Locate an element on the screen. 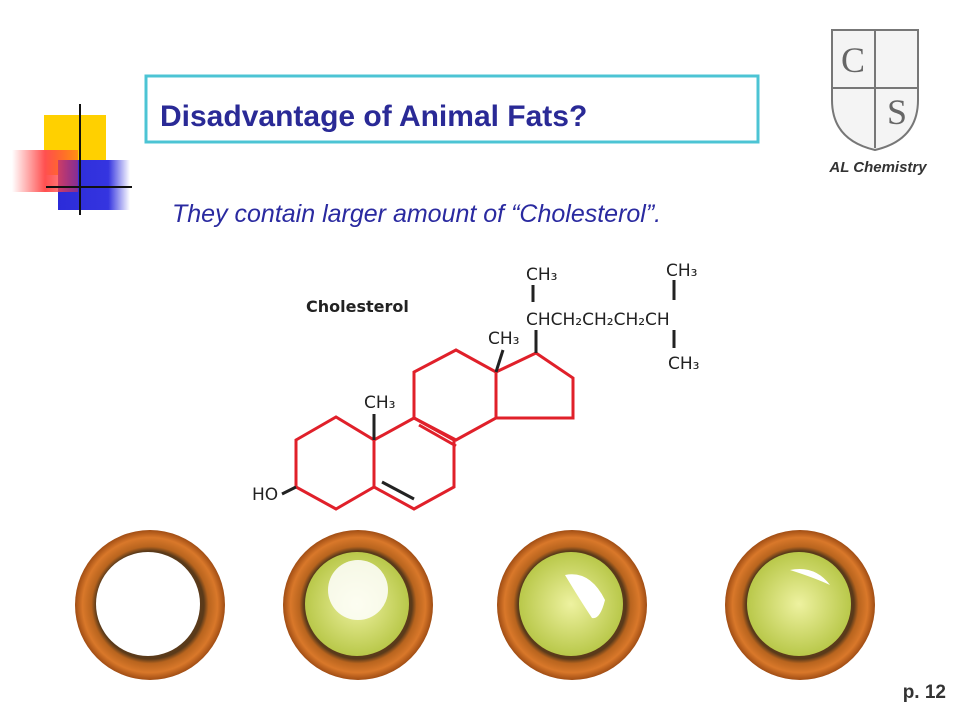 The width and height of the screenshot is (960, 720). logo-caption: AL Chemistry is located at coordinates (877, 167).